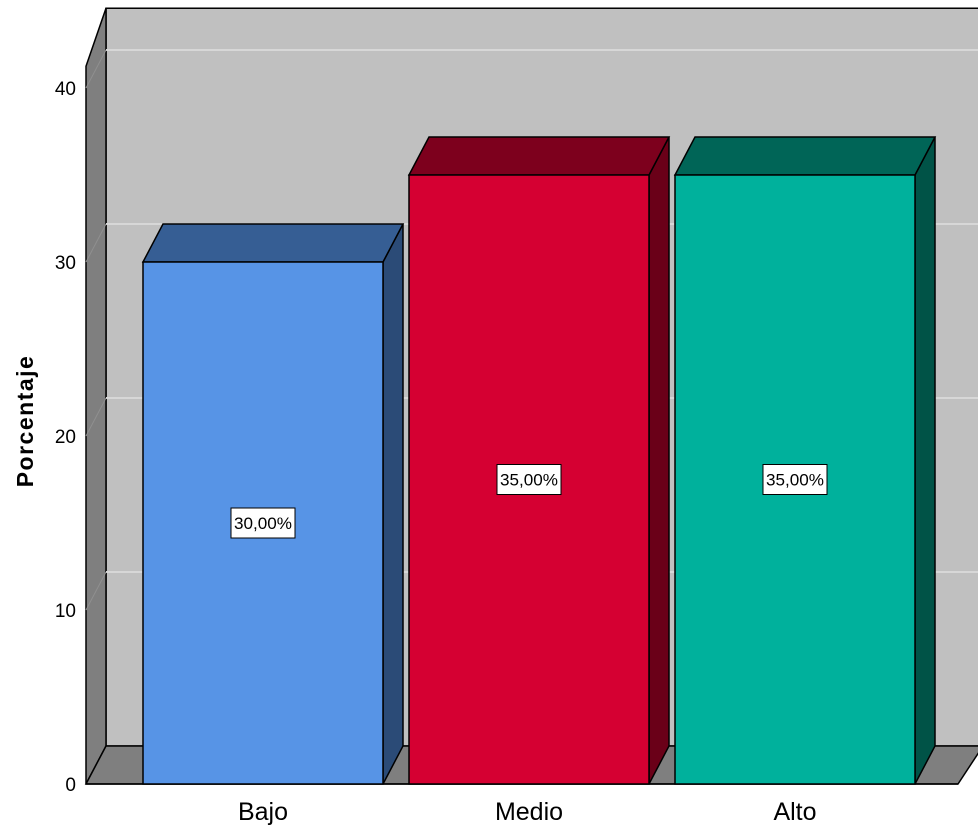 This screenshot has height=840, width=978. I want to click on y-axis-ticks: 0 10 20 30 40, so click(65, 437).